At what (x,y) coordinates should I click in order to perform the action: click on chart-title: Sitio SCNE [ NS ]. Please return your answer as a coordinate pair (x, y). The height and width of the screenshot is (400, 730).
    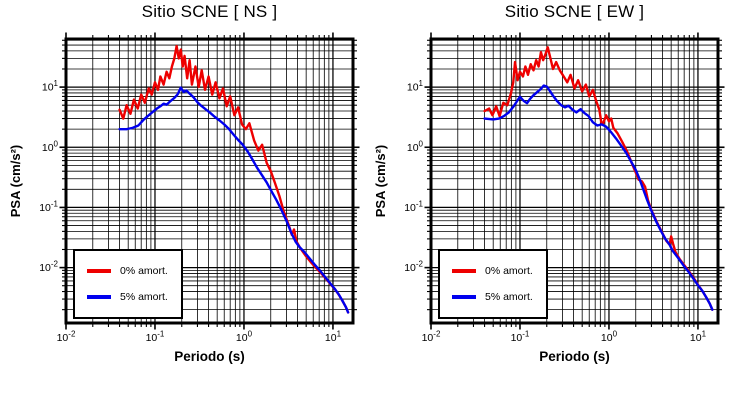
    Looking at the image, I should click on (209, 11).